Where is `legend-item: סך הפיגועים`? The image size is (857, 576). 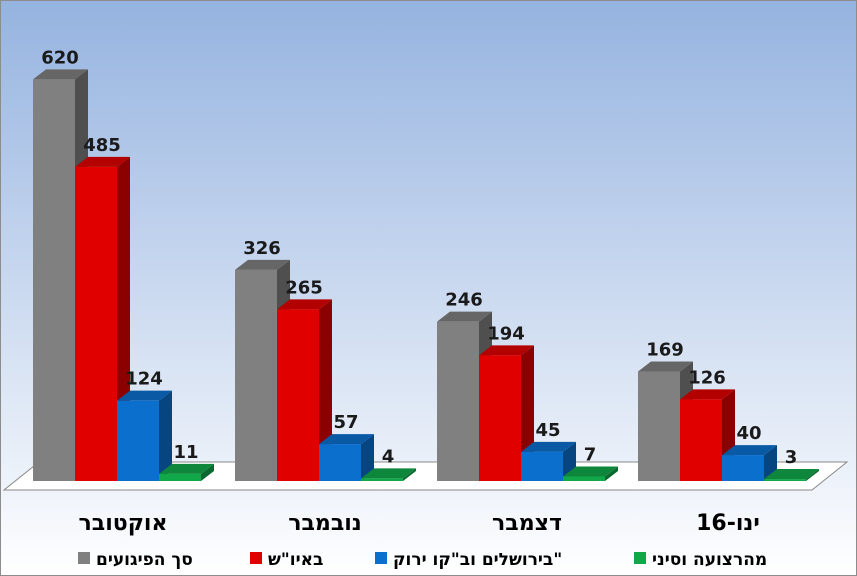 legend-item: סך הפיגועים is located at coordinates (135, 560).